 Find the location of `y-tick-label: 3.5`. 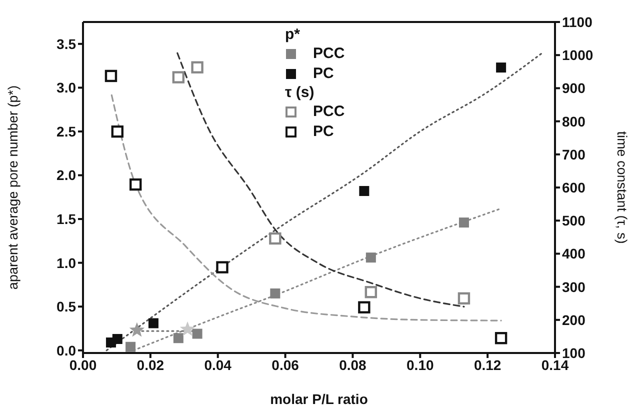

y-tick-label: 3.5 is located at coordinates (66, 44).